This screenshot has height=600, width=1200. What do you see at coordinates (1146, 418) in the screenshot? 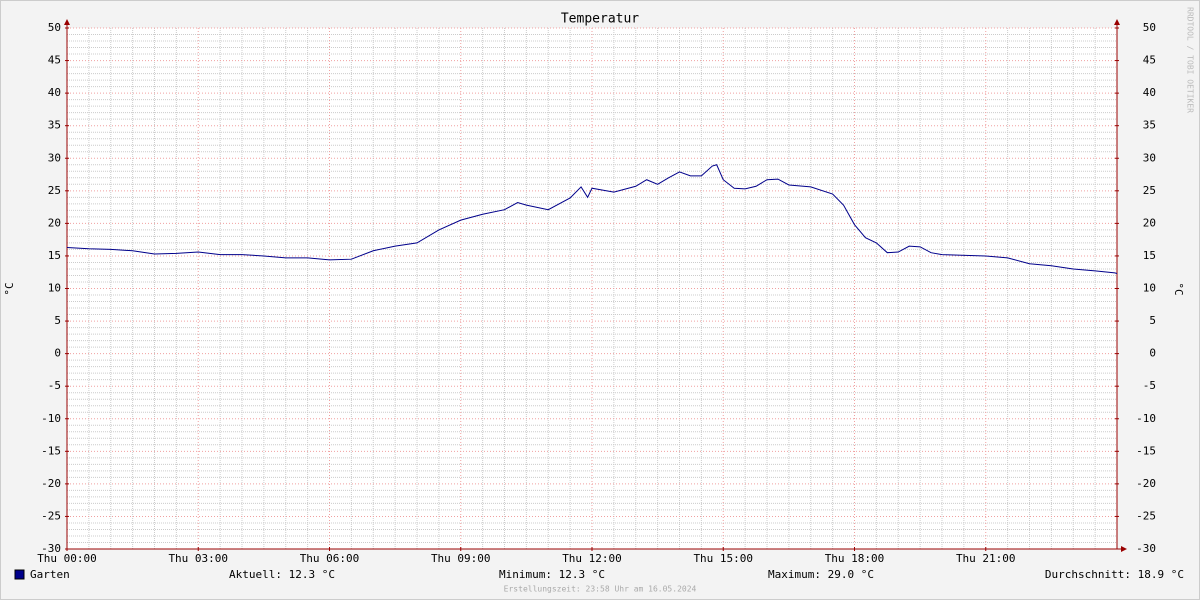
I see `y2-tick-label: -10` at bounding box center [1146, 418].